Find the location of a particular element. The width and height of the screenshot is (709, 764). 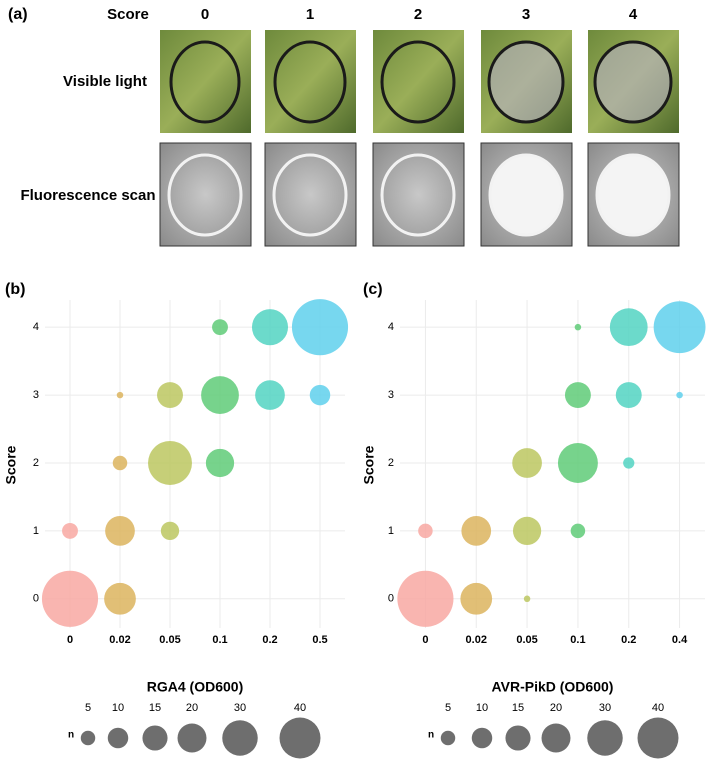

size-legend-label: 20 is located at coordinates (192, 708).